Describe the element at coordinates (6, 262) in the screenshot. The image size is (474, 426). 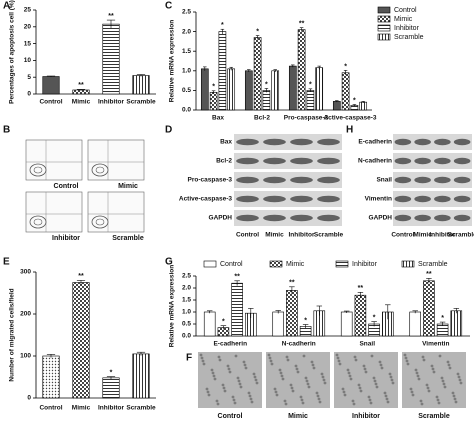
I see `panel-letter: E` at that location.